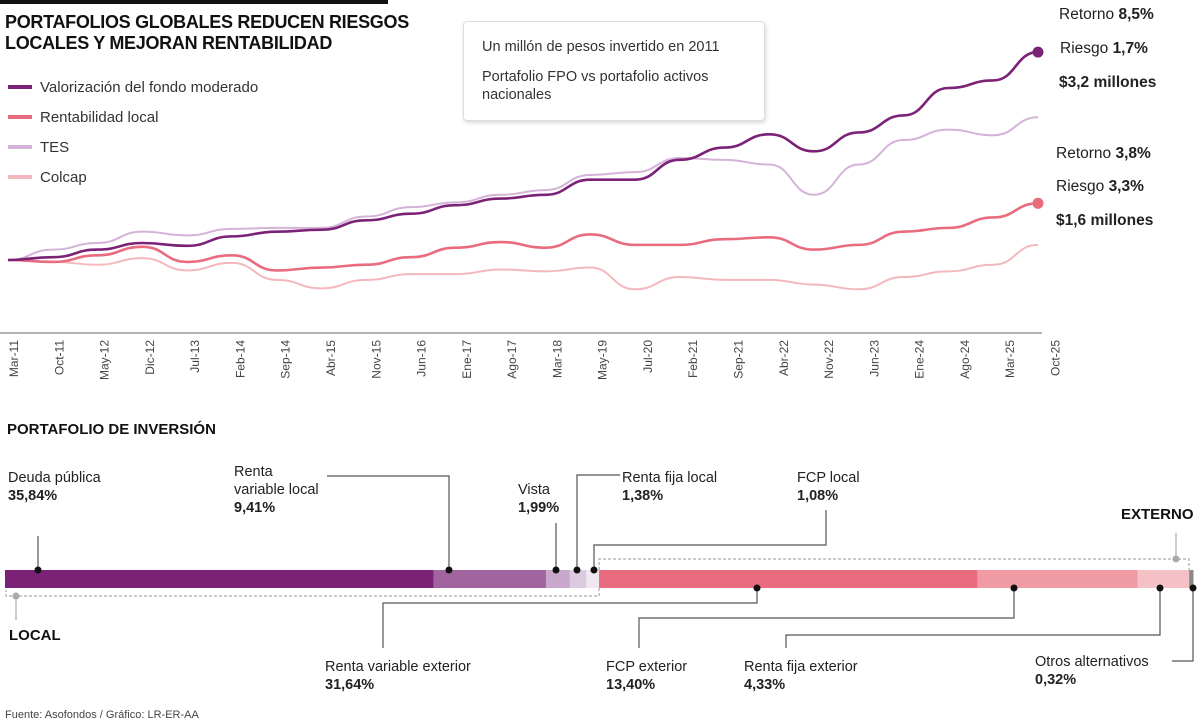 Image resolution: width=1200 pixels, height=728 pixels. Describe the element at coordinates (59, 357) in the screenshot. I see `x-tick-label: Oct-11` at that location.